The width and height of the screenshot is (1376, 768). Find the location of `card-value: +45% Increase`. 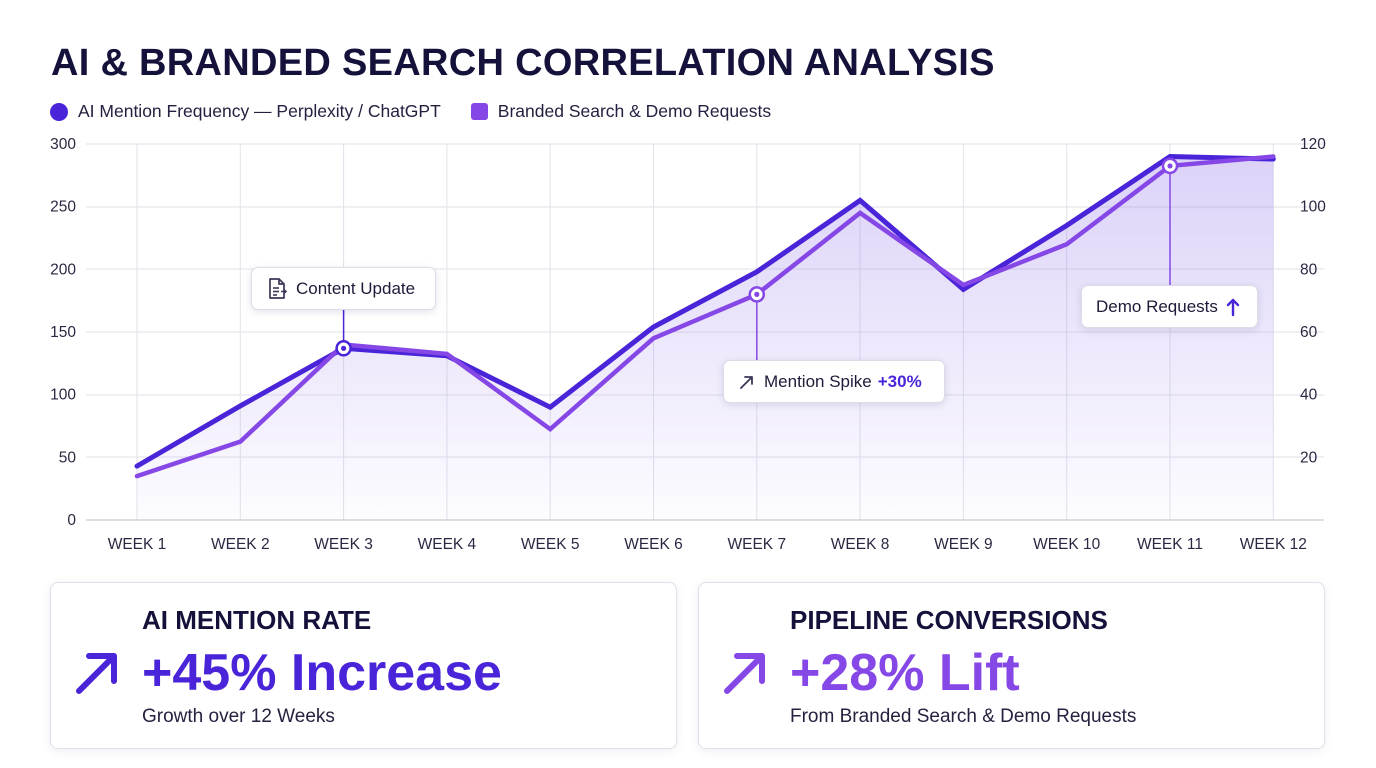

card-value: +45% Increase is located at coordinates (322, 673).